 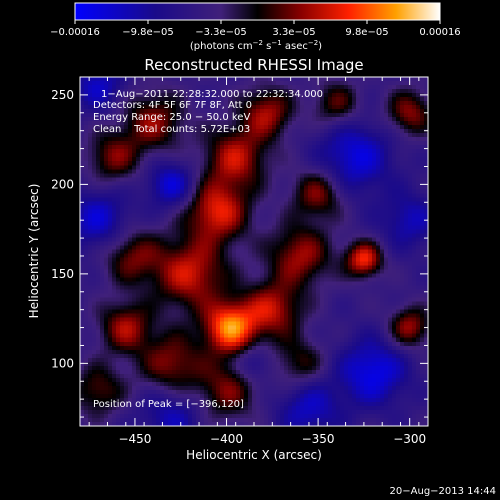 I want to click on peak-position-label: Position of Peak = [−396,120], so click(x=168, y=404).